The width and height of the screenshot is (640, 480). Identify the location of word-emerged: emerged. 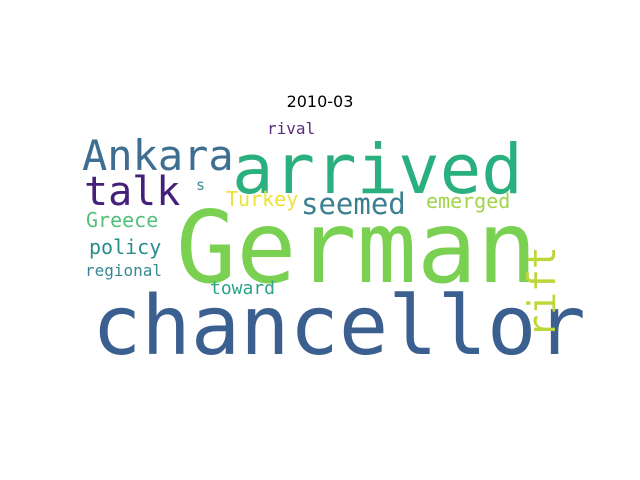
(468, 201).